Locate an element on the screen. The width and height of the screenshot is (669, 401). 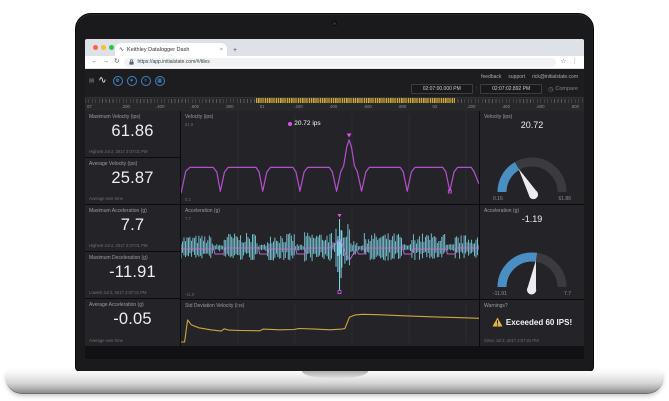
stddev-chart-tile: Std Deviation Velocity (ips) is located at coordinates (330, 323).